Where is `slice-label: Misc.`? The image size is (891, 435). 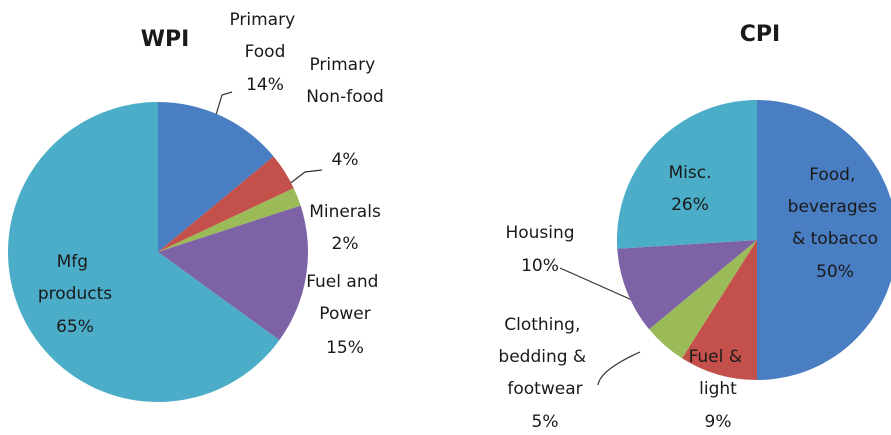 slice-label: Misc. is located at coordinates (690, 173).